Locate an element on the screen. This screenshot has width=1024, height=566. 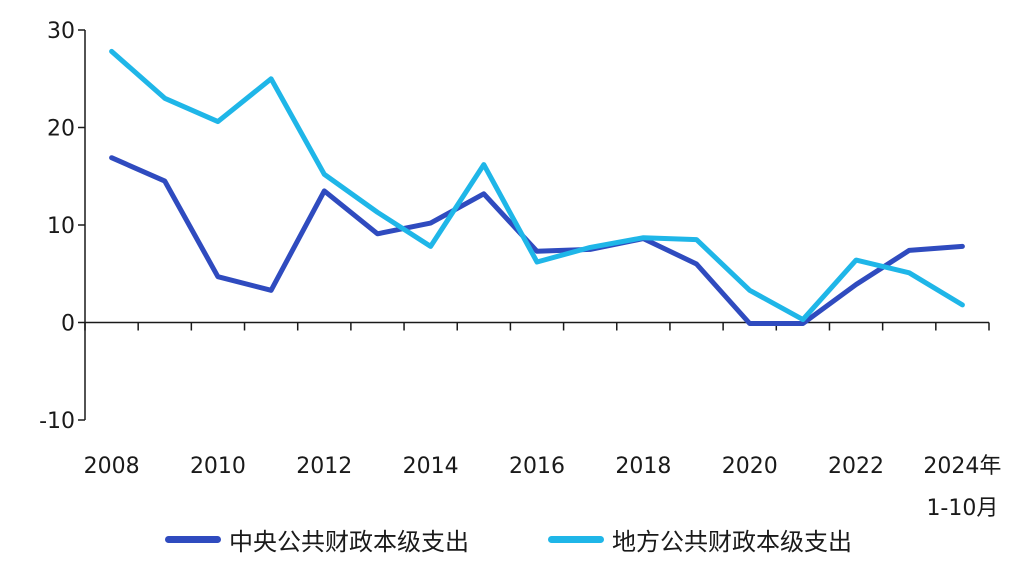
x-tick-label: 2014 is located at coordinates (431, 466).